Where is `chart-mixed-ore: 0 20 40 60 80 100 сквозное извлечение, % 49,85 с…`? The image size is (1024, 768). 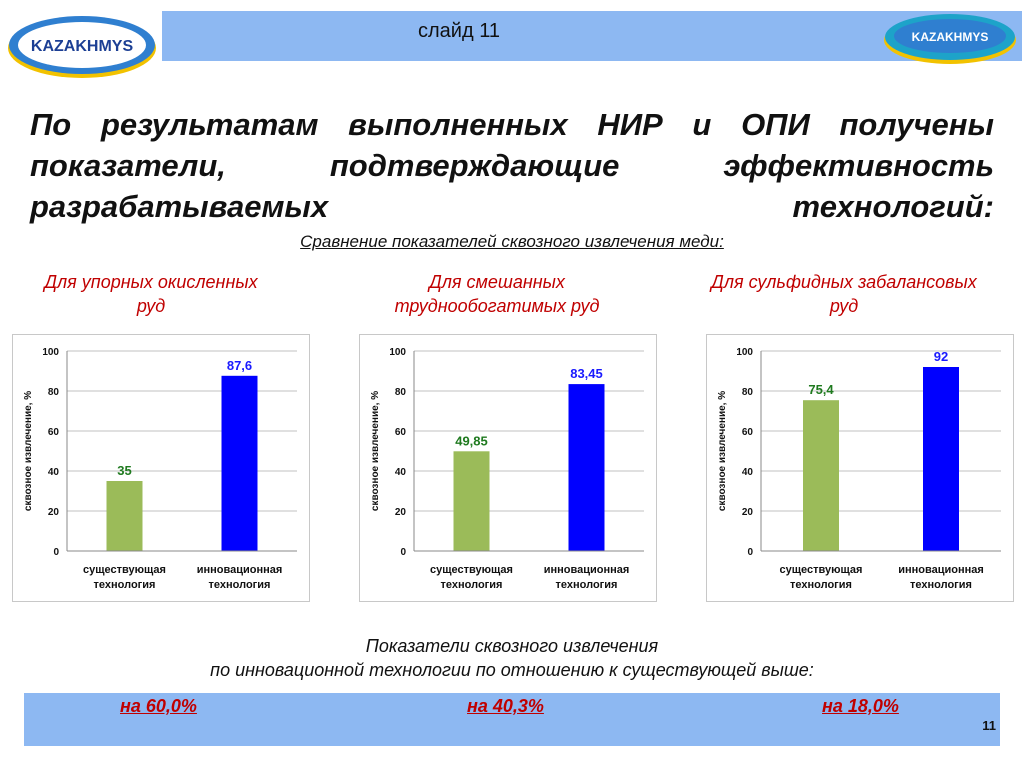 chart-mixed-ore: 0 20 40 60 80 100 сквозное извлечение, % 49,85 с… is located at coordinates (508, 468).